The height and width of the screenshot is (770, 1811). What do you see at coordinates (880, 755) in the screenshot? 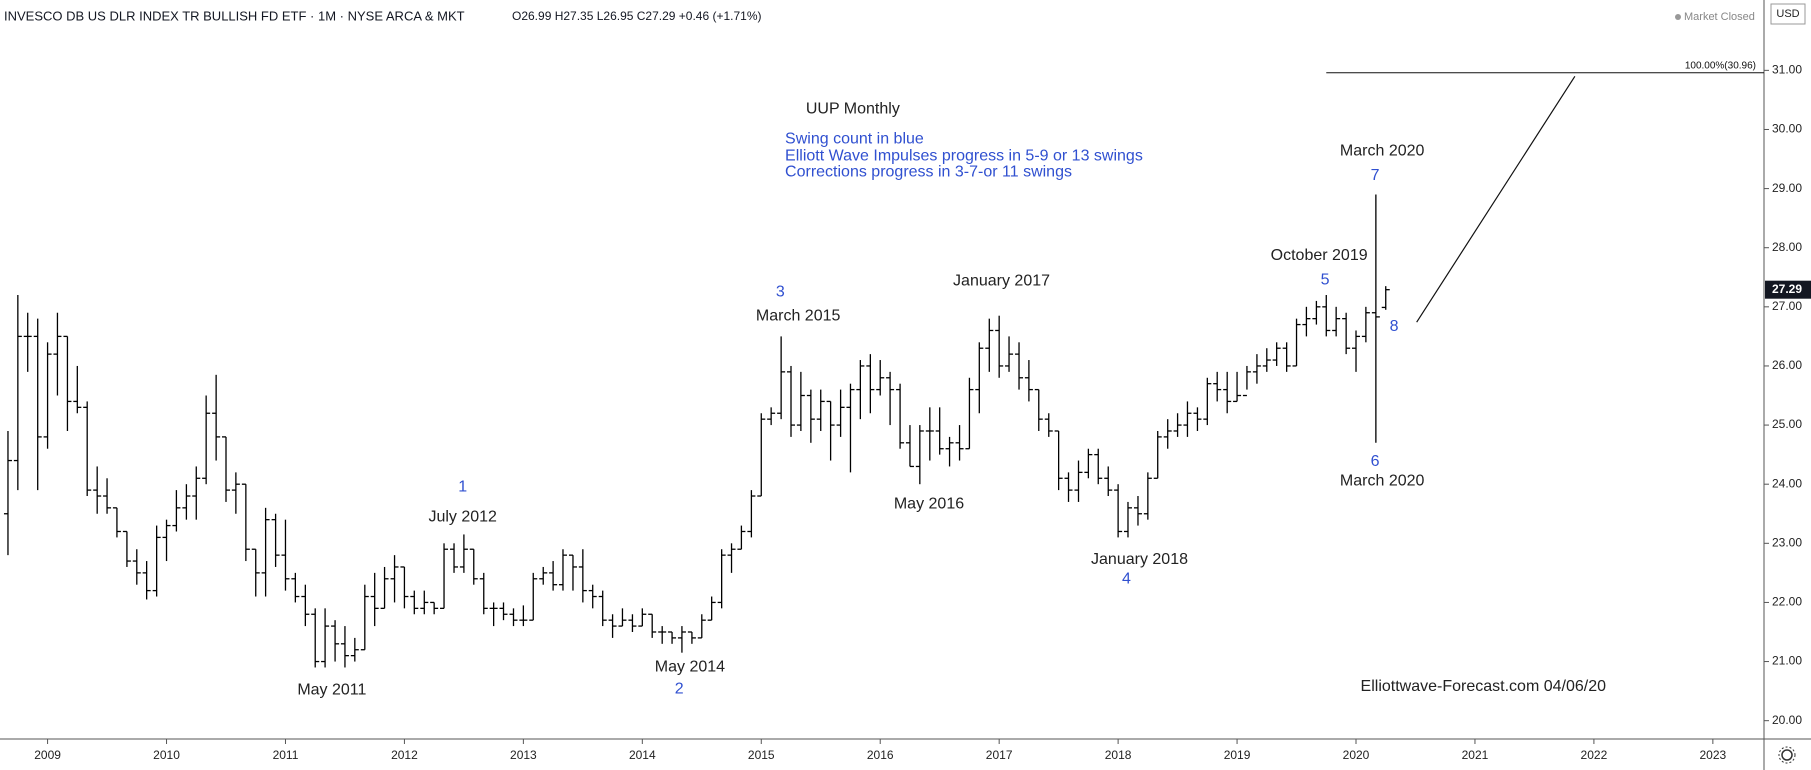
I see `x-tick-label: 2016` at bounding box center [880, 755].